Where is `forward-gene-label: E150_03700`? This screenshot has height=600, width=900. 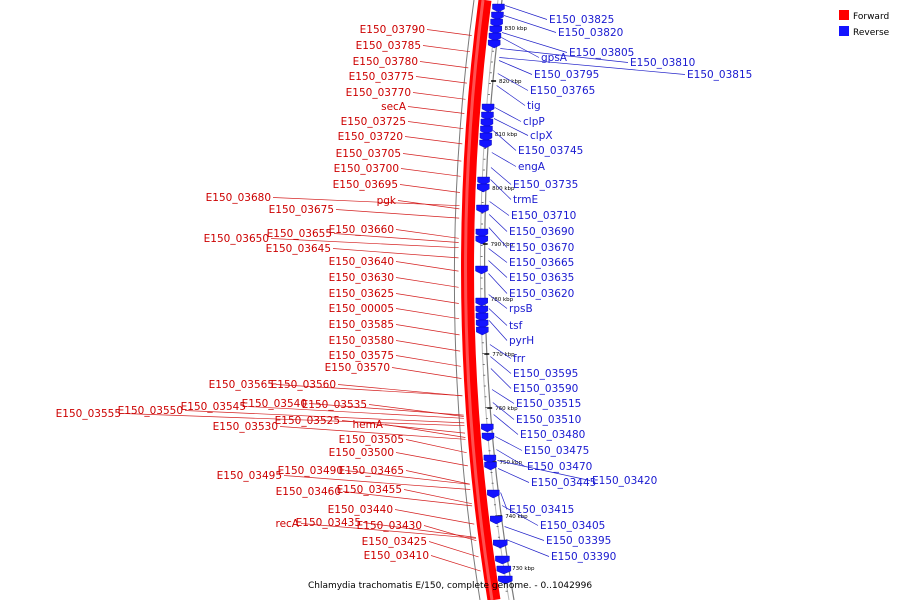
forward-gene-label: E150_03700 is located at coordinates (366, 169).